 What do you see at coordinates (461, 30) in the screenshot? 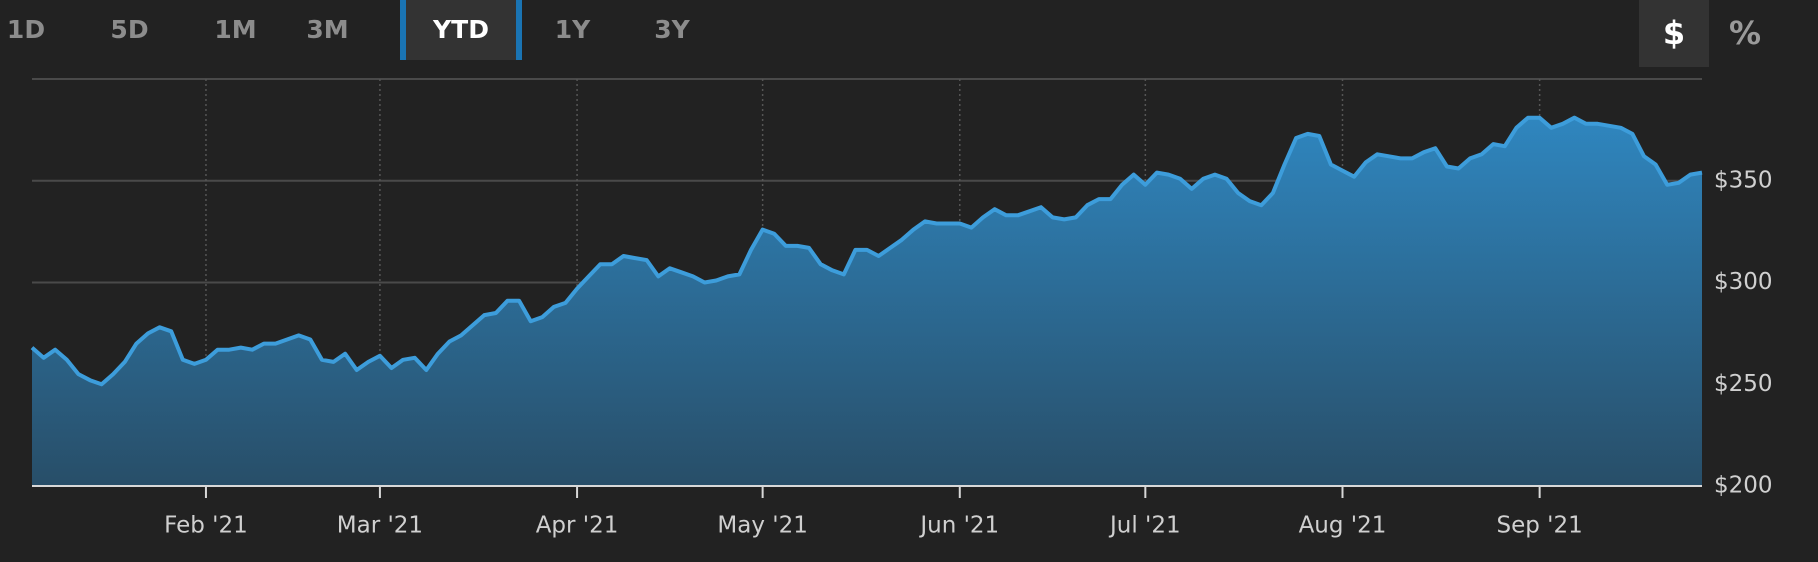
I see `range-button: YTD` at bounding box center [461, 30].